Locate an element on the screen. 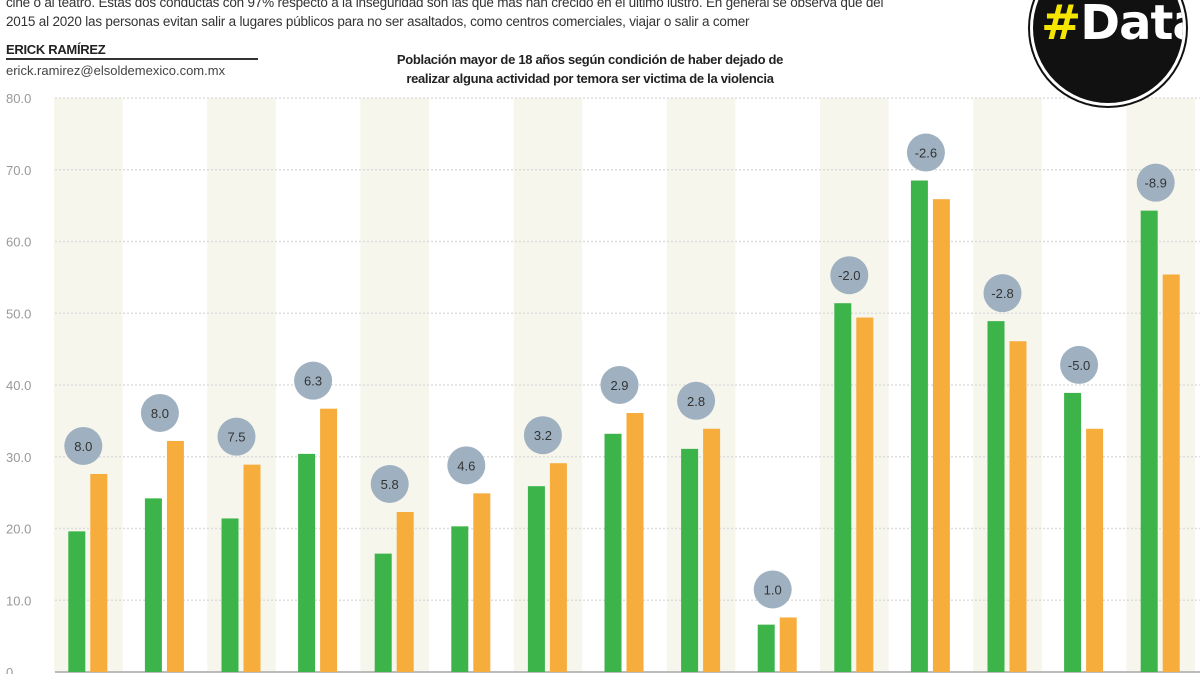 The width and height of the screenshot is (1200, 674). difference-label: 4.6 is located at coordinates (466, 465).